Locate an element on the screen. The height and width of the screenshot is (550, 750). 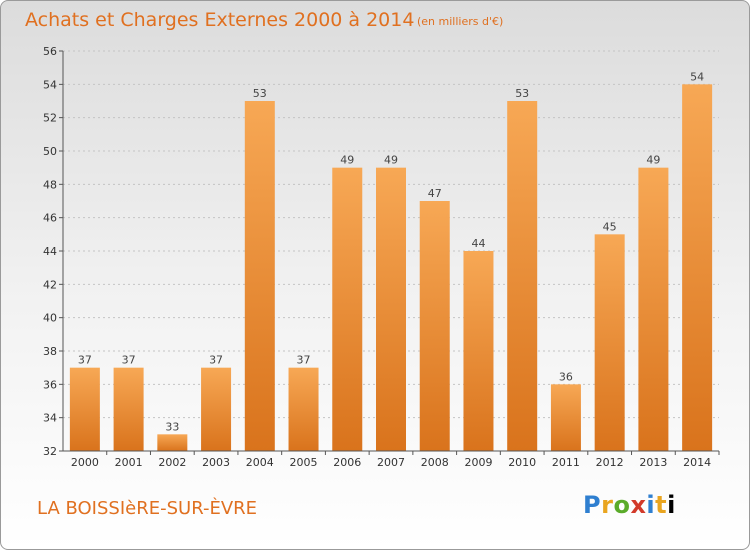
chart-title: Achats et Charges Externes 2000 à 2014 is located at coordinates (220, 20).